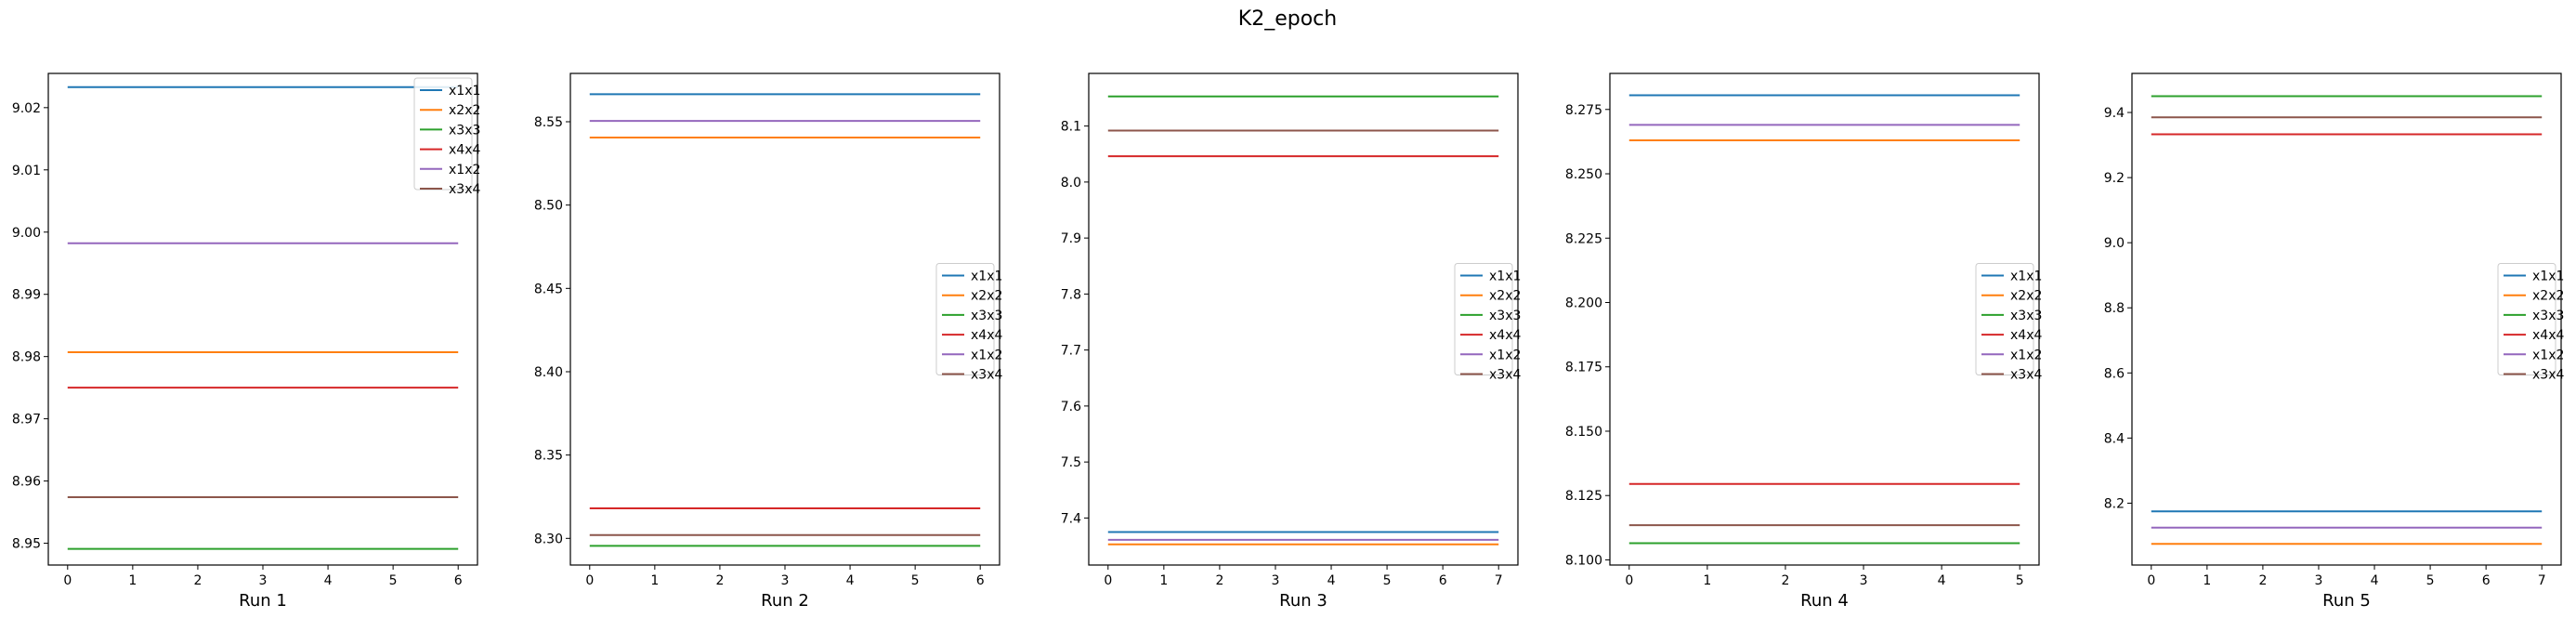  Describe the element at coordinates (1583, 496) in the screenshot. I see `y-tick-label: 8.125` at that location.